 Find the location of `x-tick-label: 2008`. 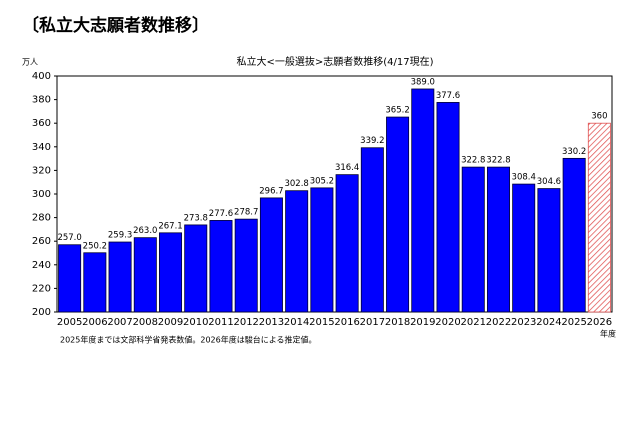

x-tick-label: 2008 is located at coordinates (145, 322).